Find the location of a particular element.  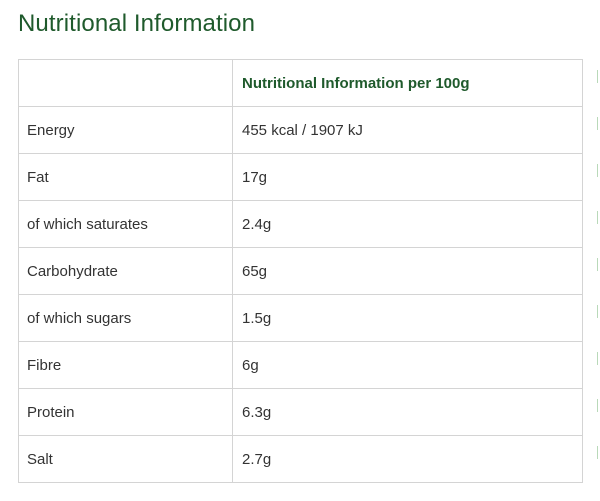

table-row: Salt 2.7g is located at coordinates (300, 459).